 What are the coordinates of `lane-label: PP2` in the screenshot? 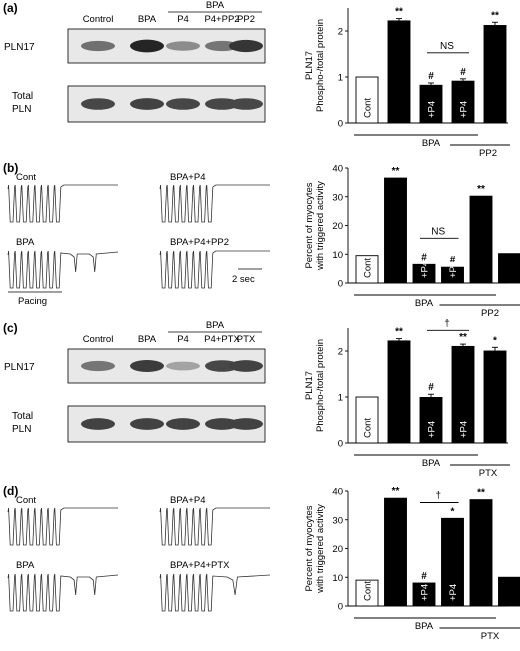 It's located at (246, 19).